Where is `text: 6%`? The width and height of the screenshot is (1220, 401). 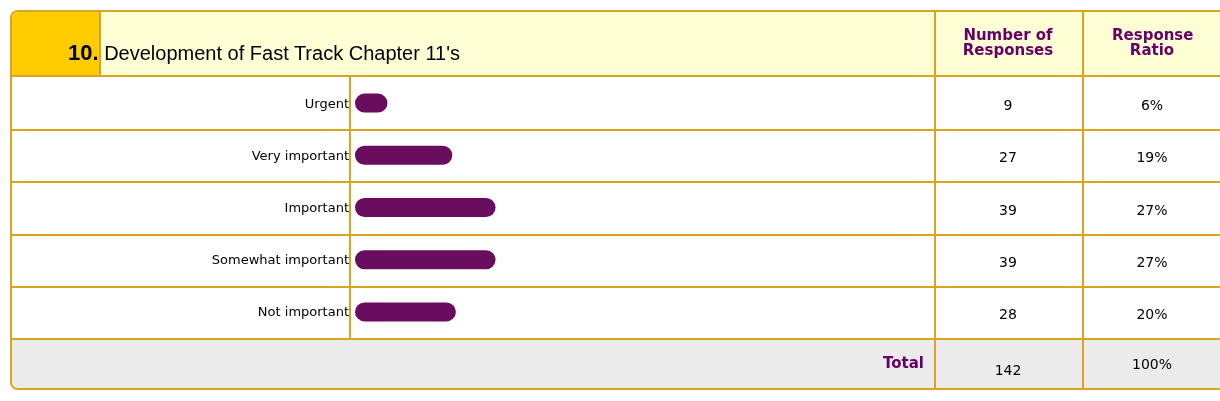
text: 6% is located at coordinates (1152, 105).